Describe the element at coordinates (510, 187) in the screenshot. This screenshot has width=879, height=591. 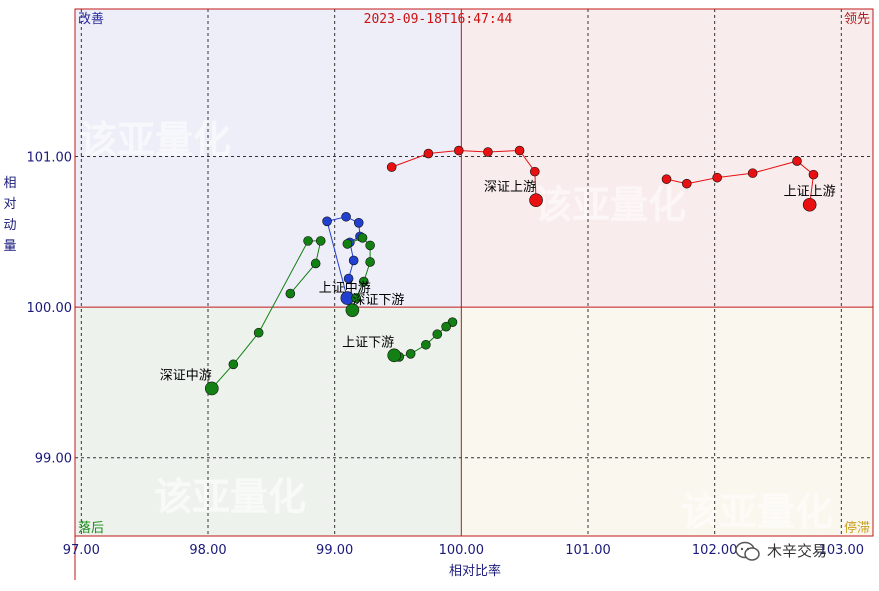
I see `point-label-2: 深证上游` at that location.